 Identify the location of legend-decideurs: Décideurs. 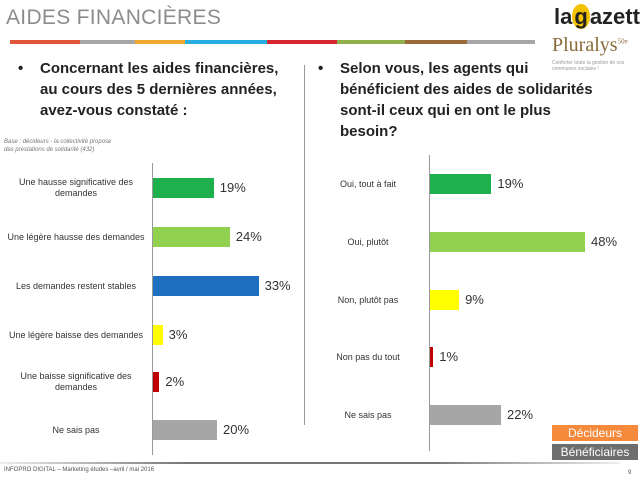
(595, 433).